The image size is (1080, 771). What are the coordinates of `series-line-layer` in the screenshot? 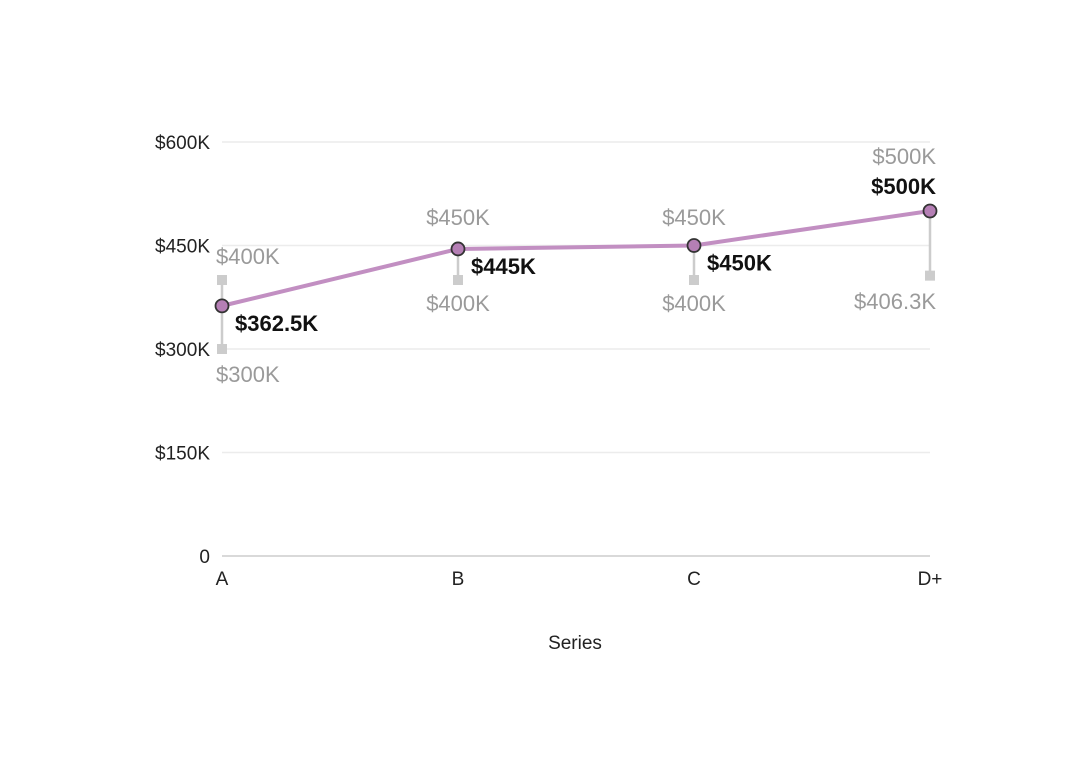 It's located at (576, 258).